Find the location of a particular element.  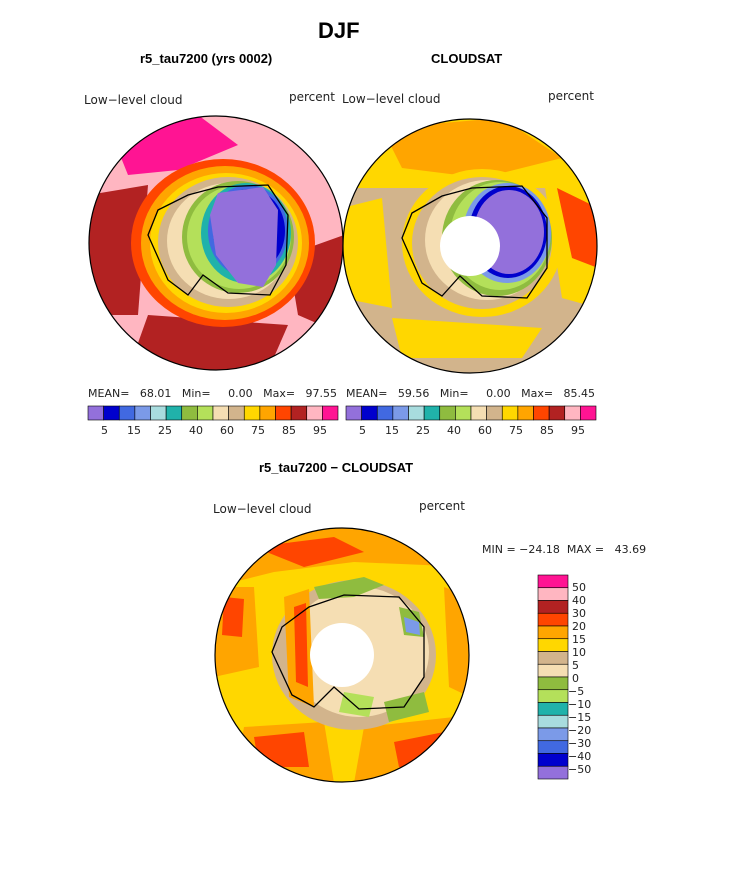

panel-diff-title: r5_tau7200 − CLOUDSAT is located at coordinates (336, 467).